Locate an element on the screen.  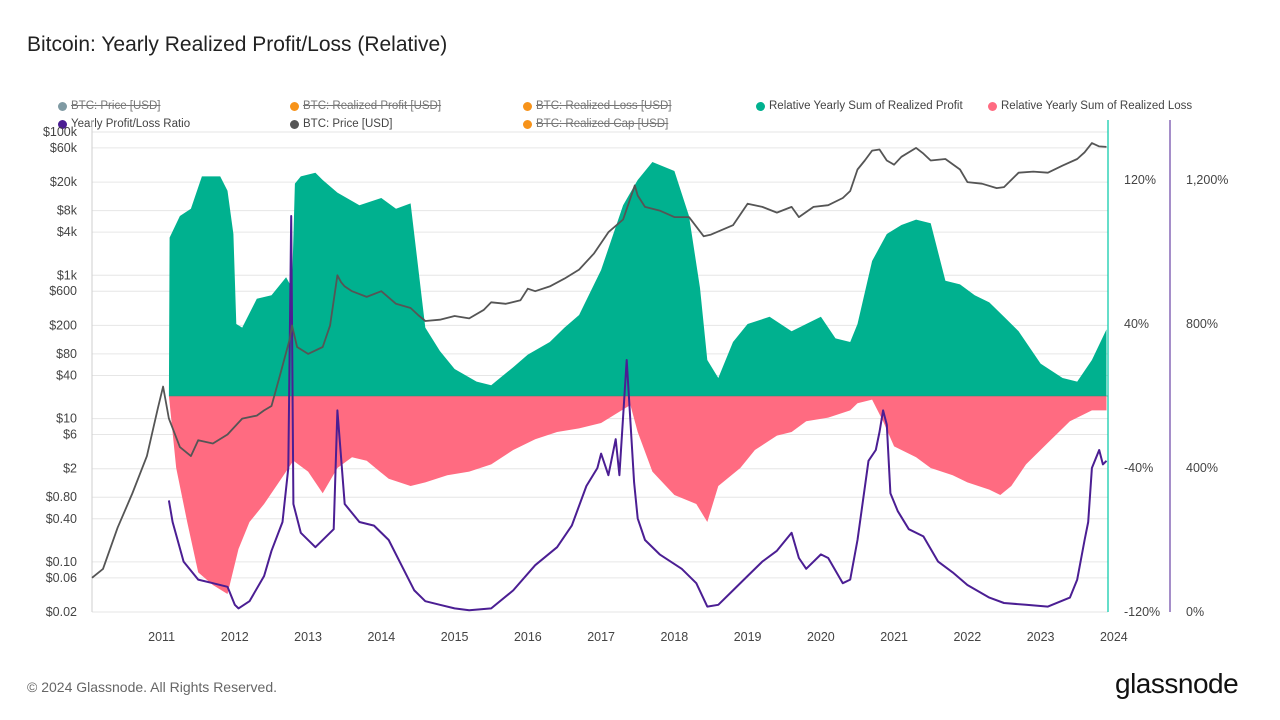
x-tick-label: 2014 is located at coordinates (381, 637).